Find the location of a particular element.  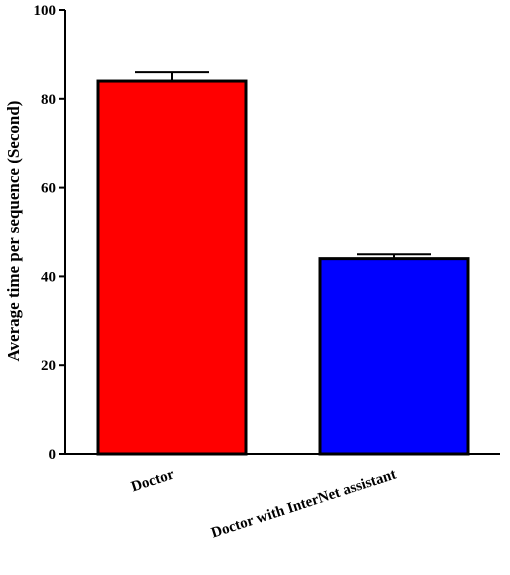

y-axis-title: Average time per sequence (Second) is located at coordinates (13, 231).